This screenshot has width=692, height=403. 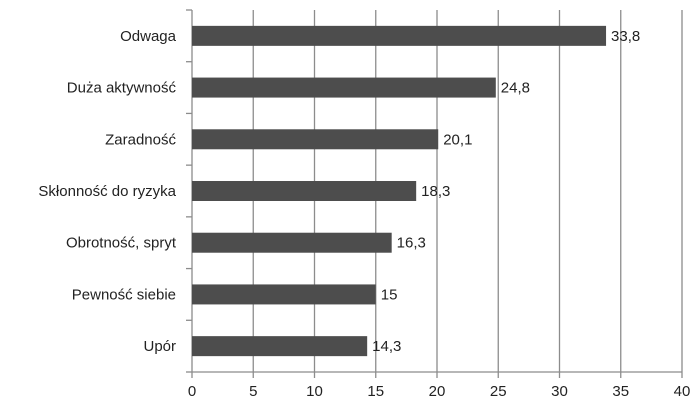 What do you see at coordinates (435, 191) in the screenshot?
I see `data-label-3: 18,3` at bounding box center [435, 191].